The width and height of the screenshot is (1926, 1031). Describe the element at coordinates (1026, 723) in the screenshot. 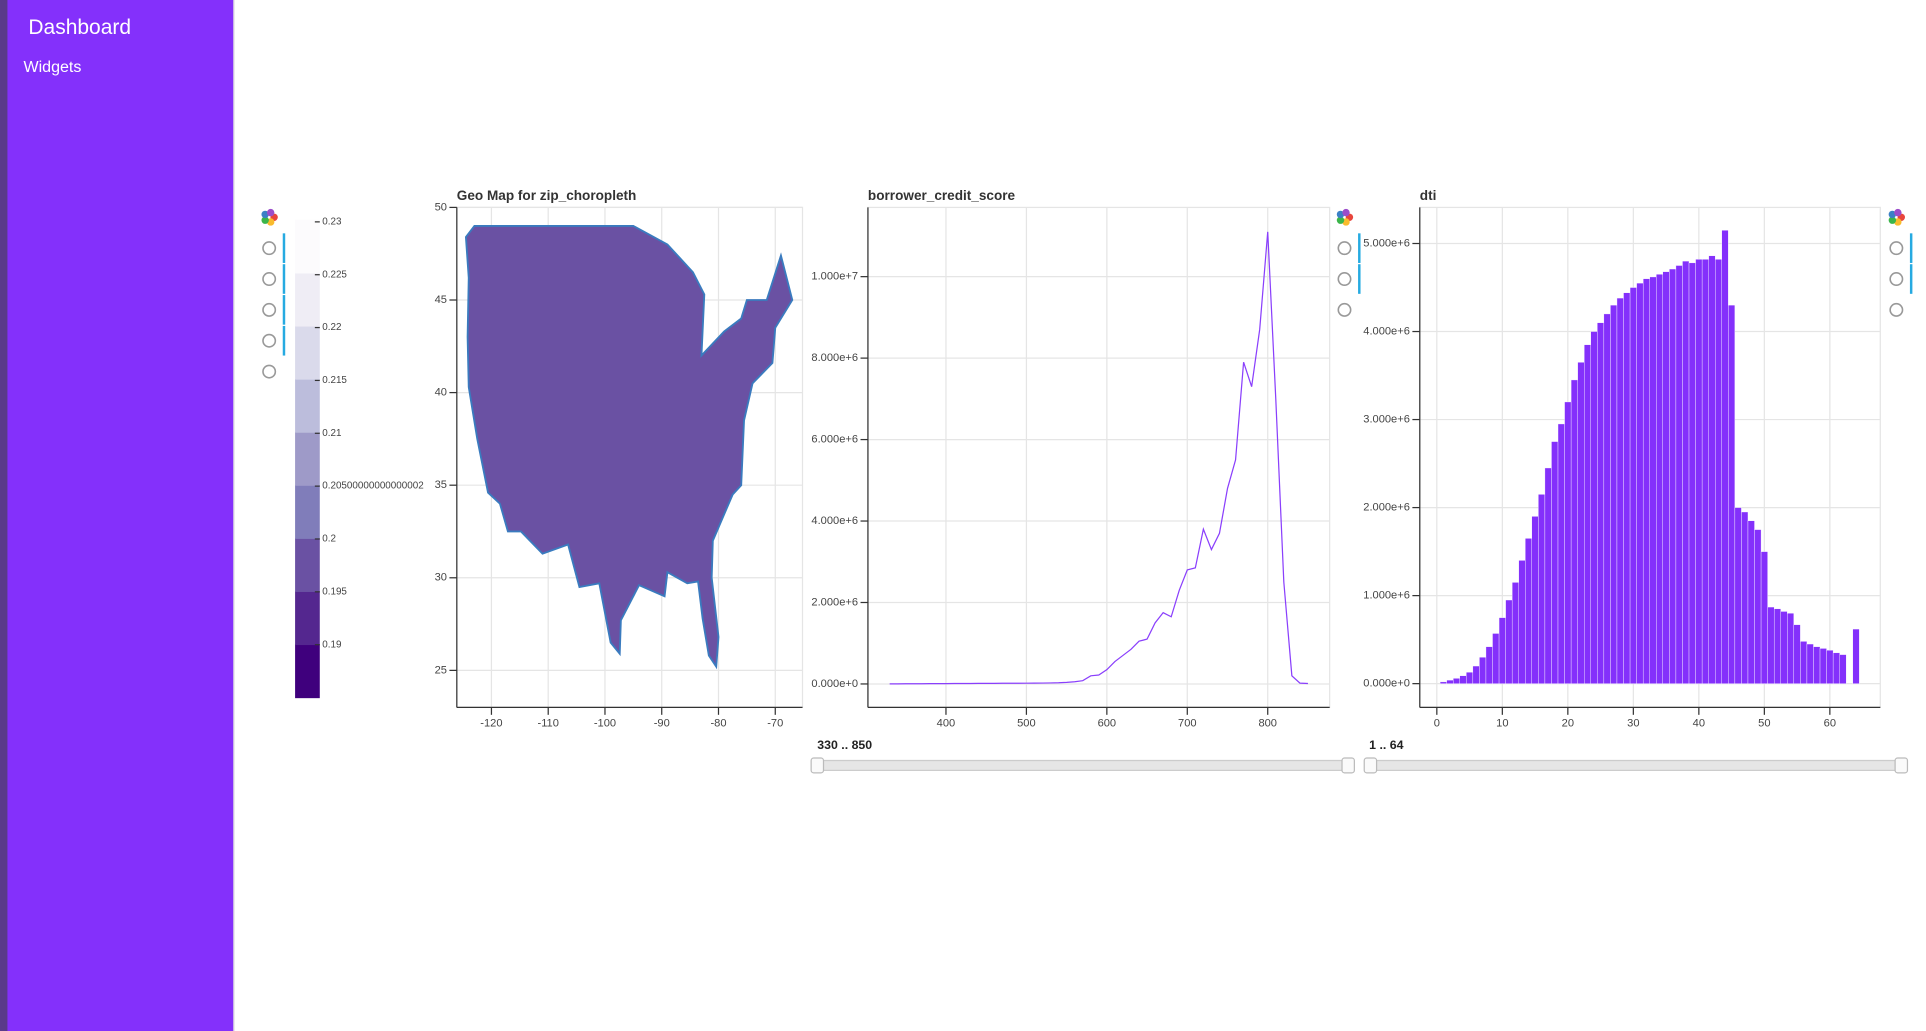

I see `x-tick-label: 500` at that location.